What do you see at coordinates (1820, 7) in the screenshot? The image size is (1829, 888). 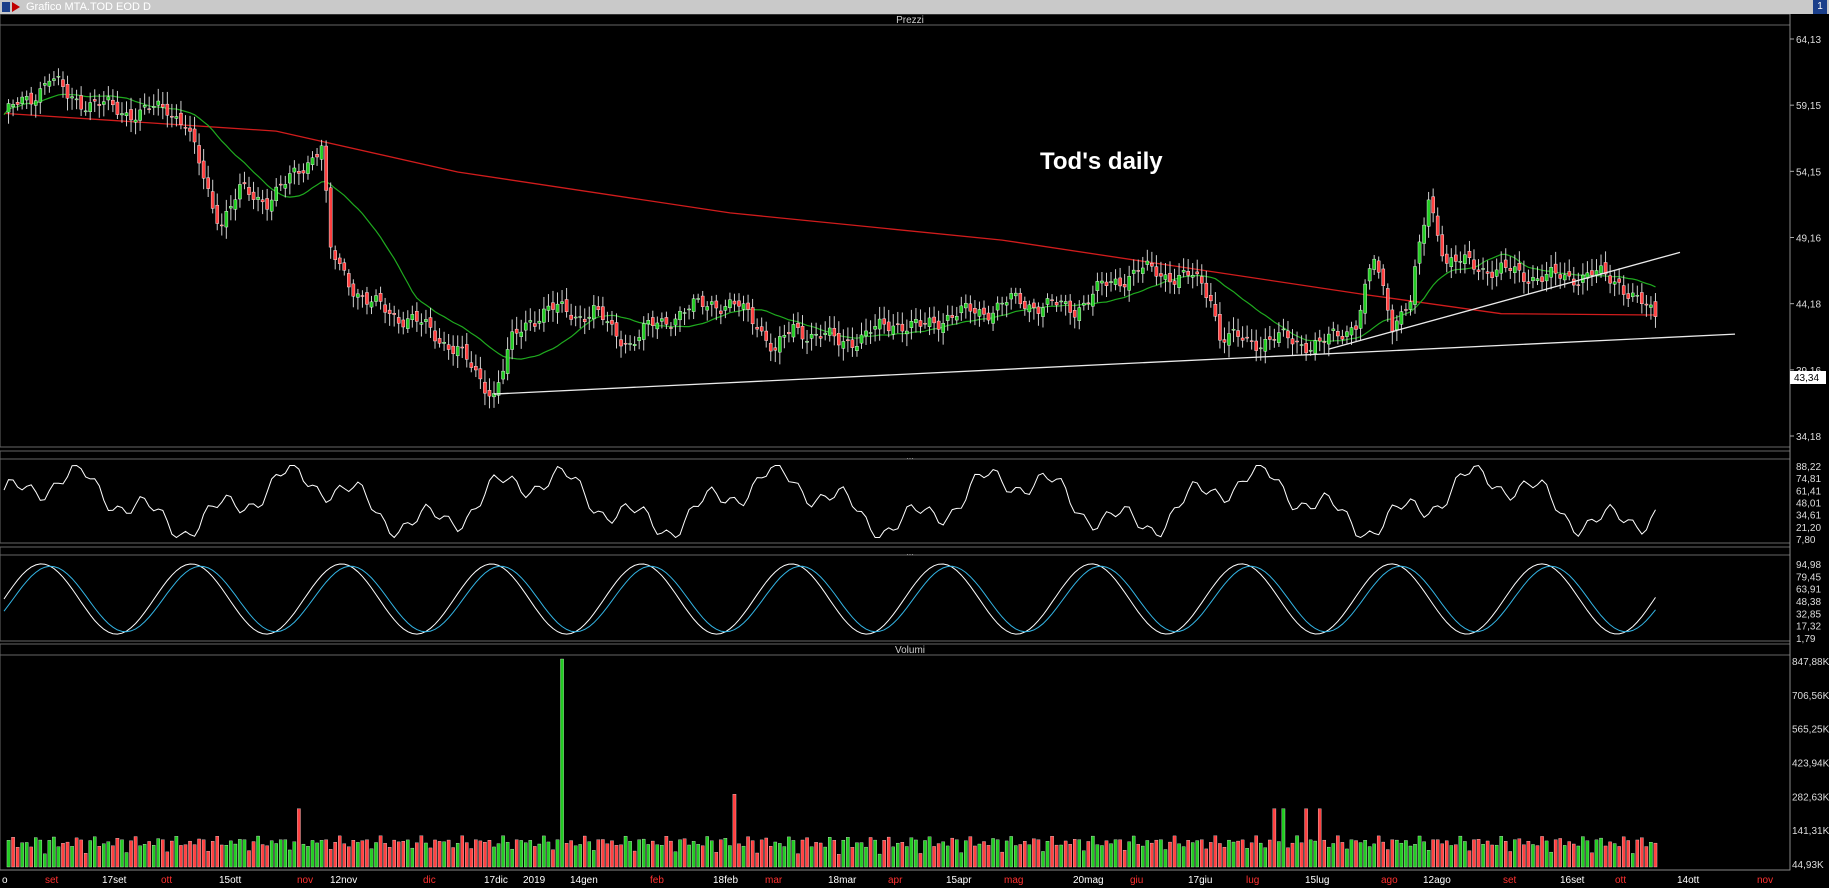 I see `window-corner-label: 1` at bounding box center [1820, 7].